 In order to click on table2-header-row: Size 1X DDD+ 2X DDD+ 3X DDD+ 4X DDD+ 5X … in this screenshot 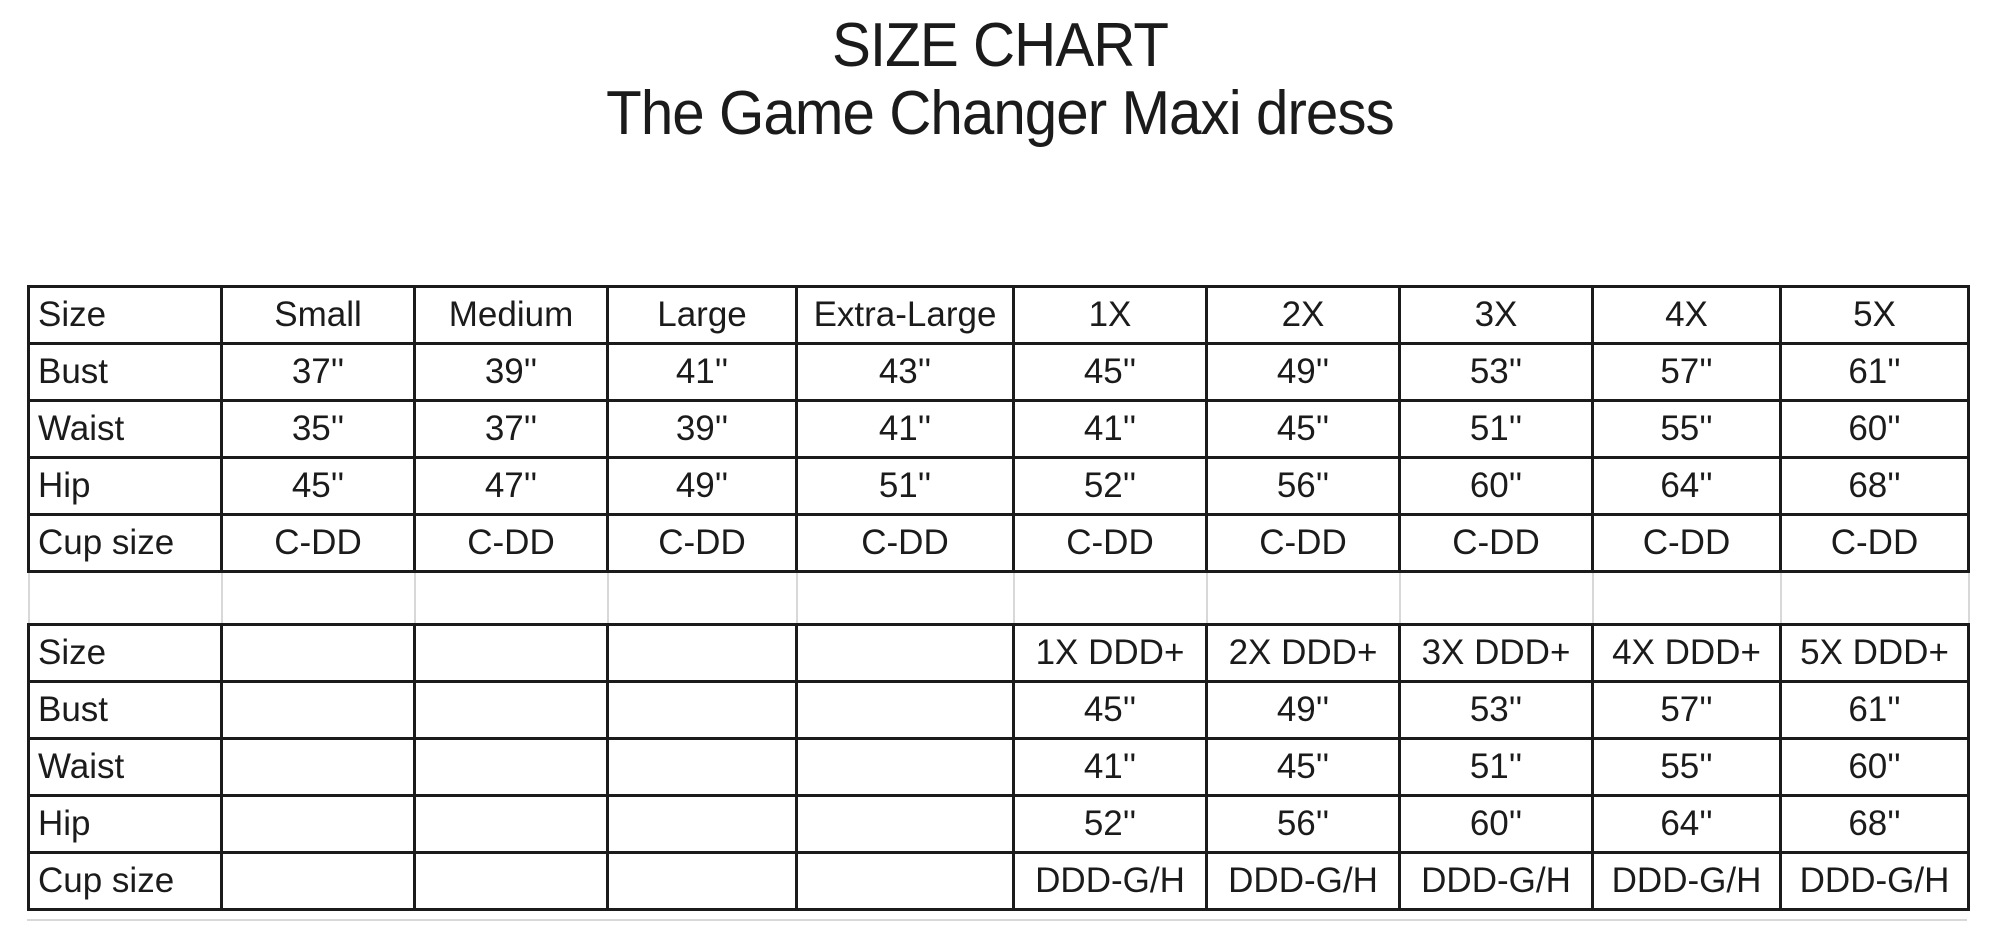, I will do `click(998, 653)`.